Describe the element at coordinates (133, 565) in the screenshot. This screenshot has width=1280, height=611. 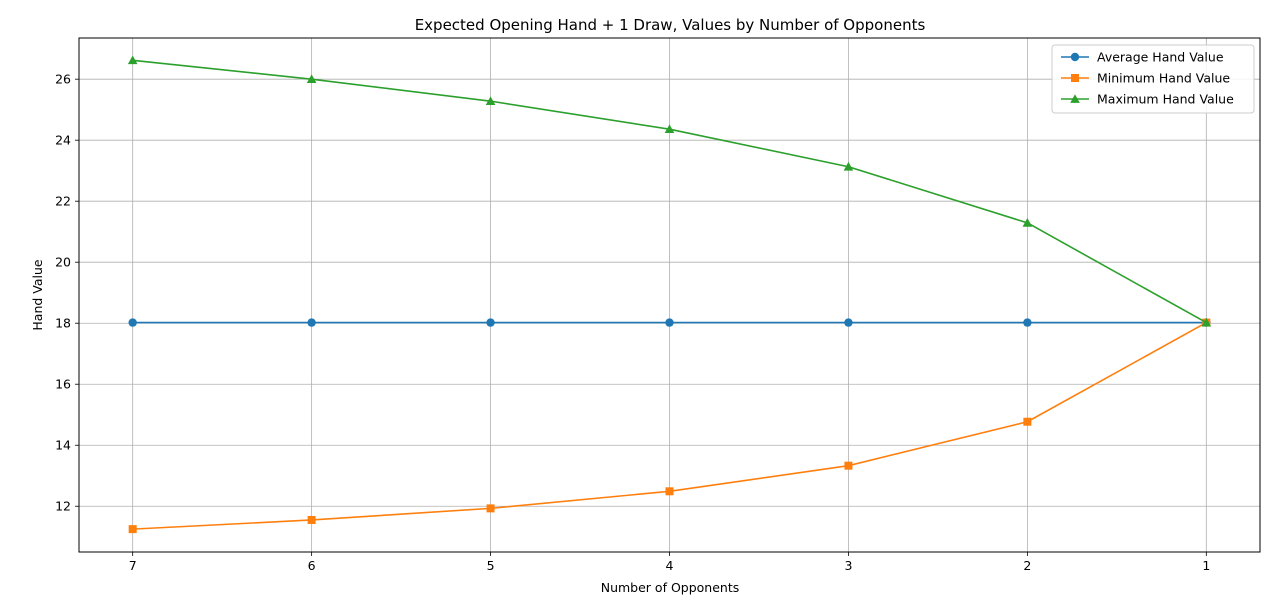
I see `x-tick-label: 7` at that location.